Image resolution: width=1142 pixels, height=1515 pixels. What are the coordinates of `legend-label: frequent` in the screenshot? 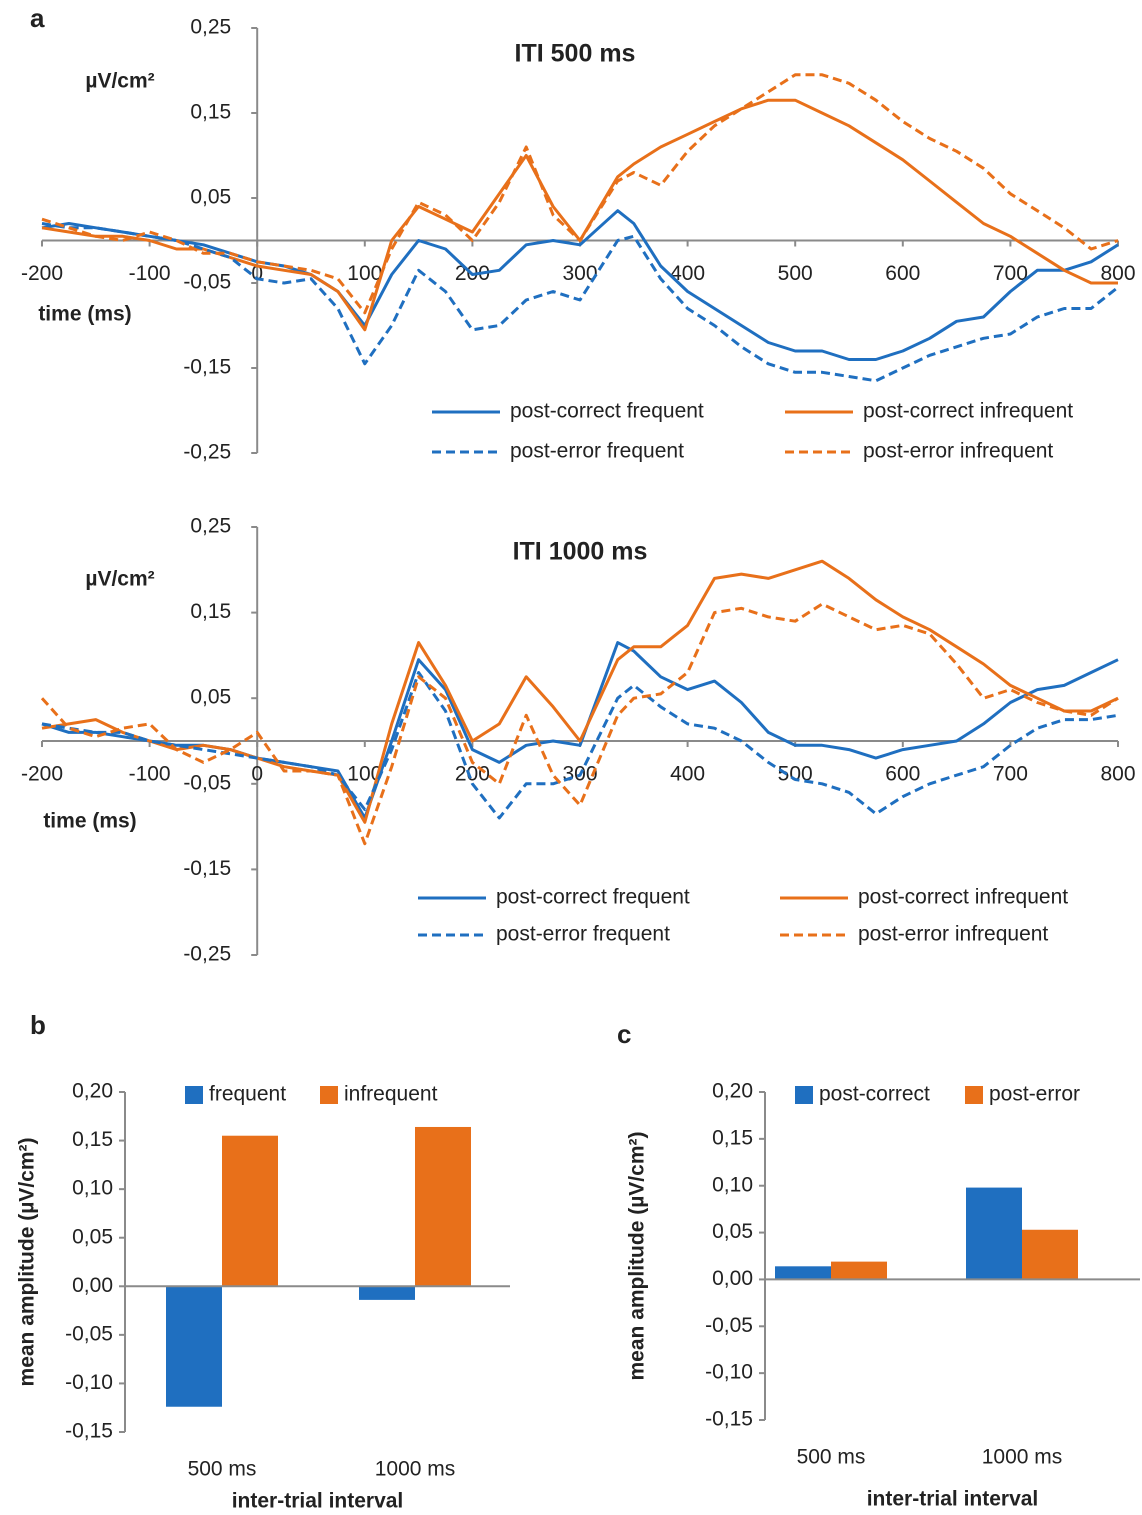 It's located at (247, 1094).